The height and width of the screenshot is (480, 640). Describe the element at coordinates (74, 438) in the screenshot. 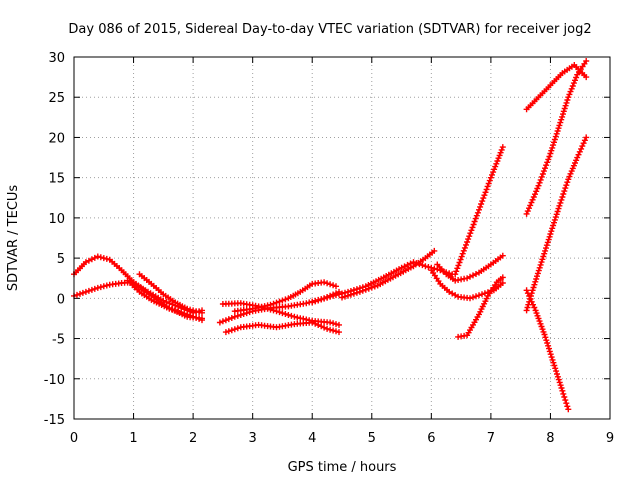

I see `x-tick-label: 0` at that location.